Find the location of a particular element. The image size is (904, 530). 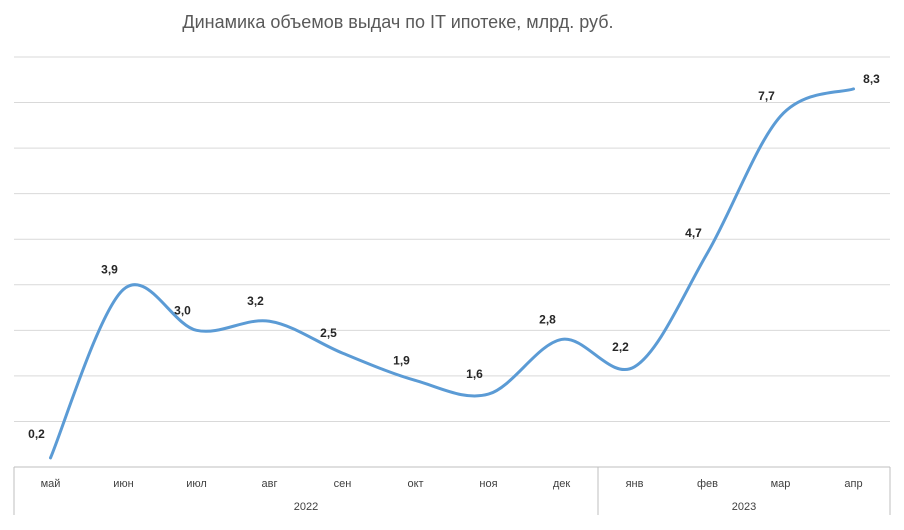

month-tick-label: дек is located at coordinates (562, 484).